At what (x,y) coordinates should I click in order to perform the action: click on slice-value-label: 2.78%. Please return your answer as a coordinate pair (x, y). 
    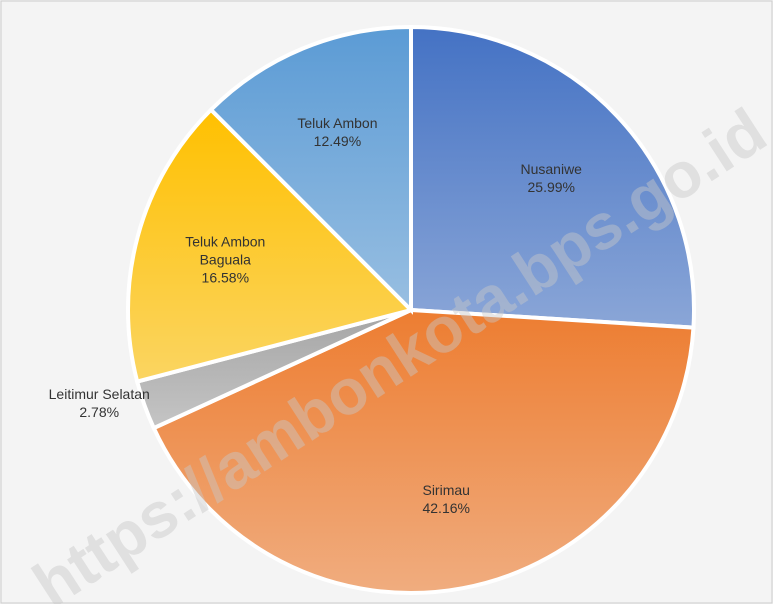
    Looking at the image, I should click on (99, 412).